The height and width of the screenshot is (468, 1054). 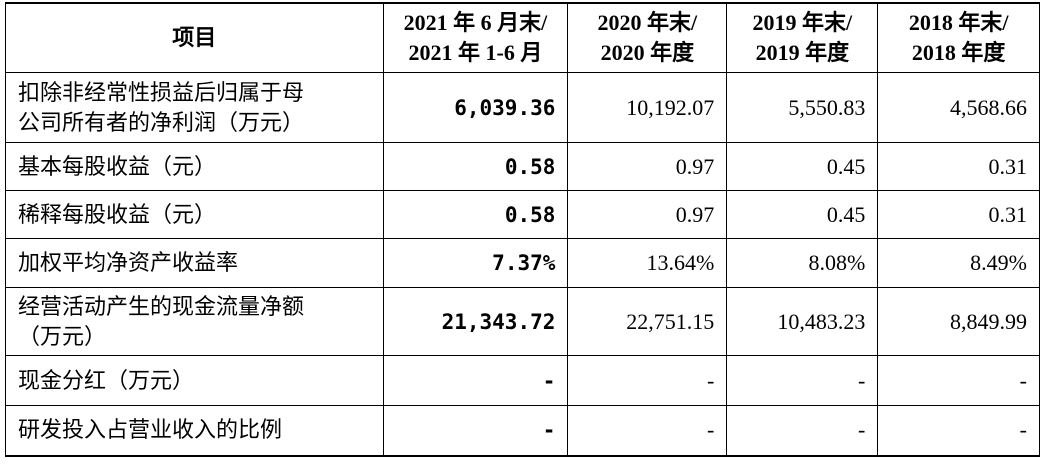 I want to click on value-text: 13.64%, so click(x=680, y=262).